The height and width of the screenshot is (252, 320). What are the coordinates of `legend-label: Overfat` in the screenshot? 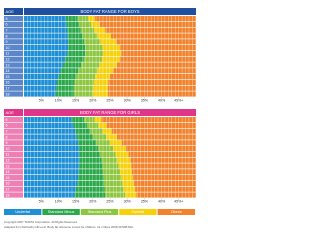 It's located at (138, 212).